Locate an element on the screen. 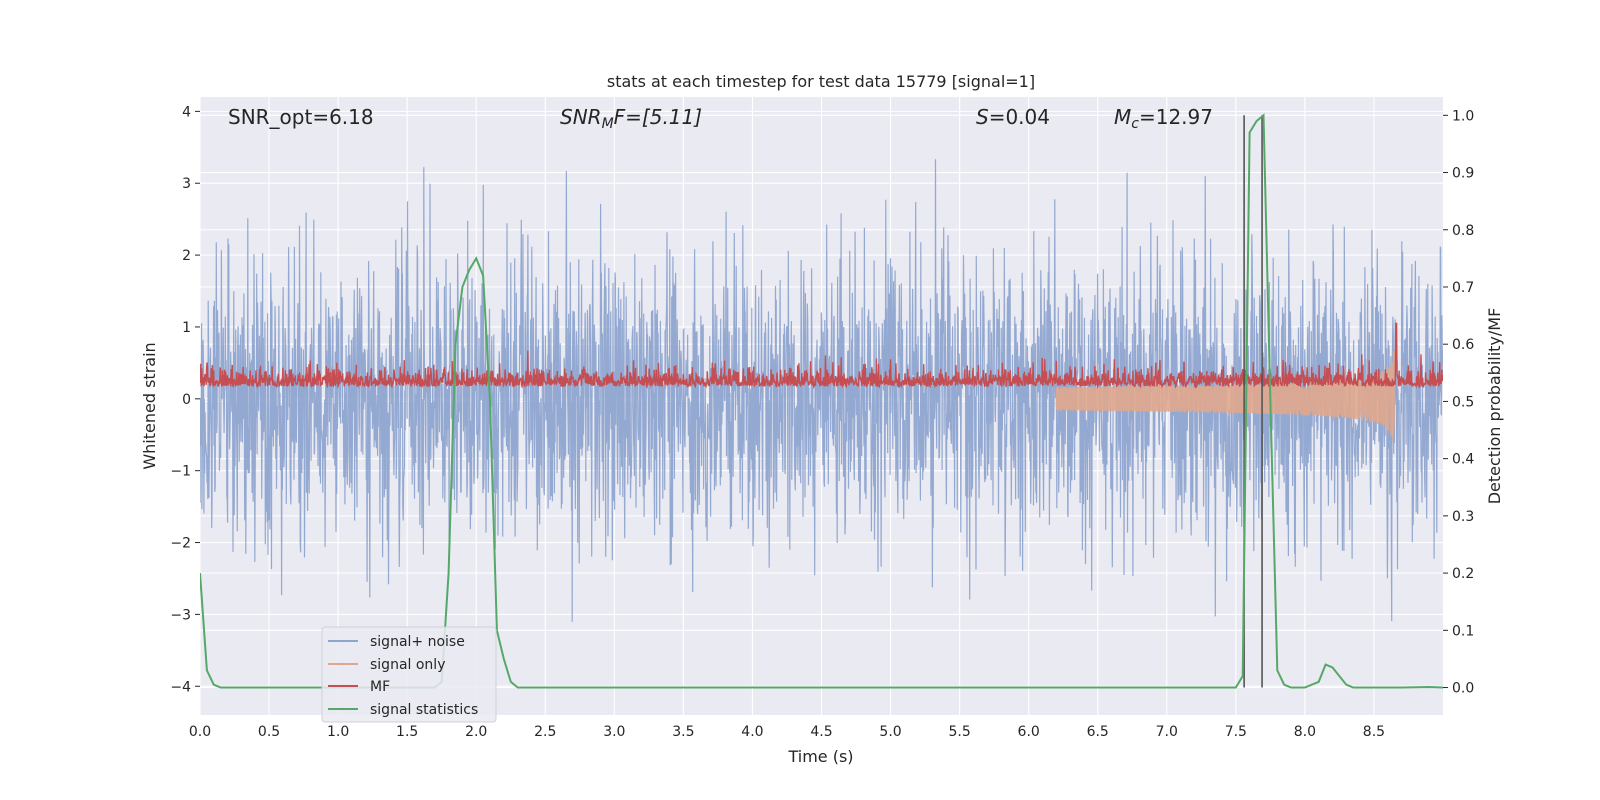  x-tick-label: 0.5 is located at coordinates (269, 732).